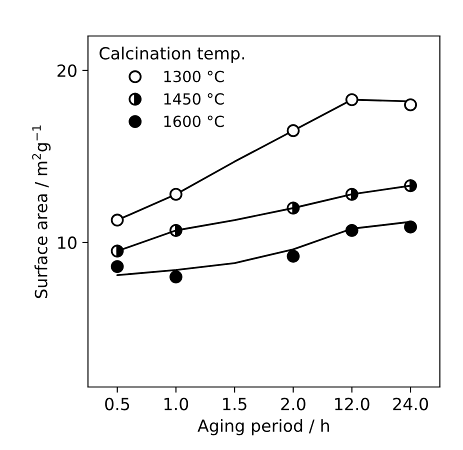  I want to click on x-tick-label: 12.0, so click(352, 404).